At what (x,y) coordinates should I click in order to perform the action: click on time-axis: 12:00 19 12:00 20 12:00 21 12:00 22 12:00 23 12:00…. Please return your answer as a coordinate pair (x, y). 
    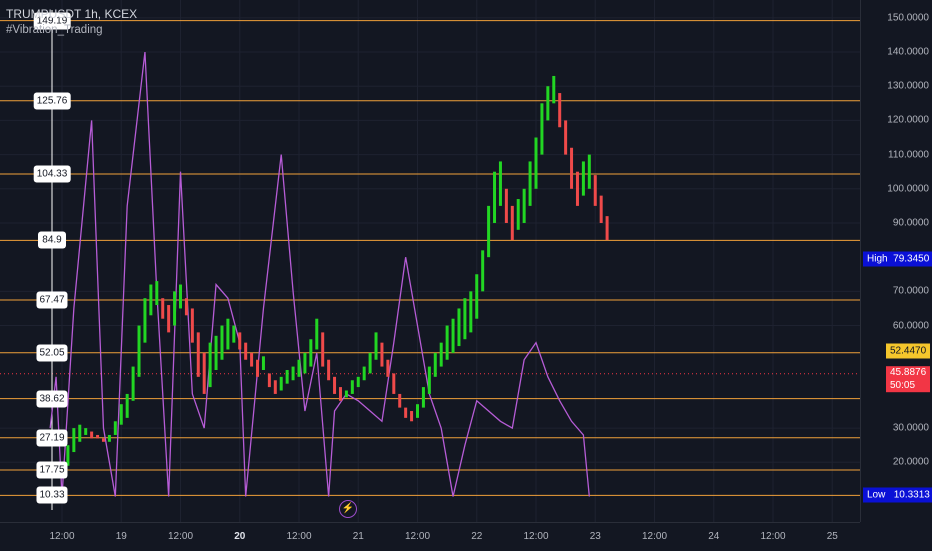
    Looking at the image, I should click on (430, 536).